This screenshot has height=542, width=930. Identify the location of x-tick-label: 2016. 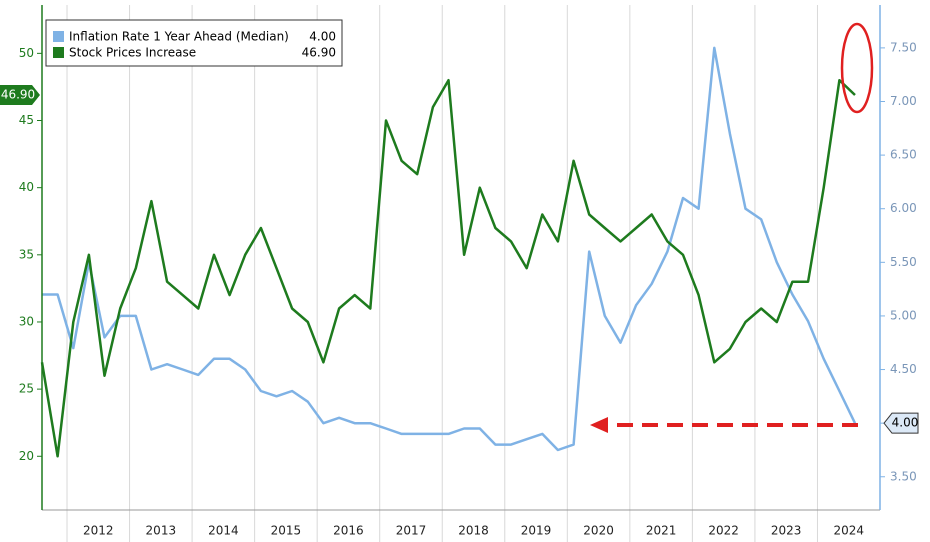
(348, 531).